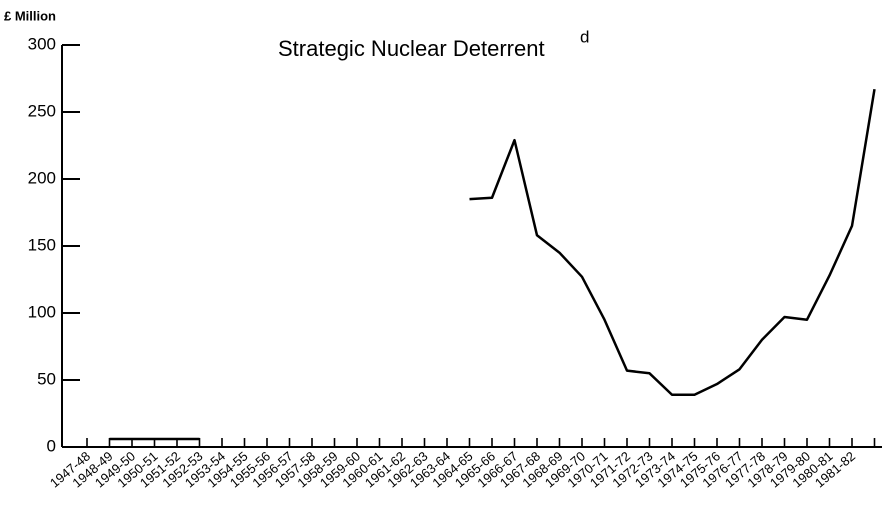  Describe the element at coordinates (42, 244) in the screenshot. I see `y-tick-label: 150` at that location.